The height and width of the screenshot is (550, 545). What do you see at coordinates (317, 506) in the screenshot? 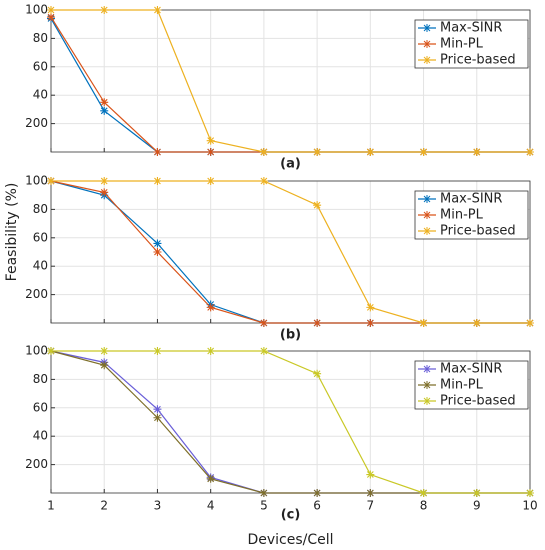
I see `x-tick-label: 6` at bounding box center [317, 506].